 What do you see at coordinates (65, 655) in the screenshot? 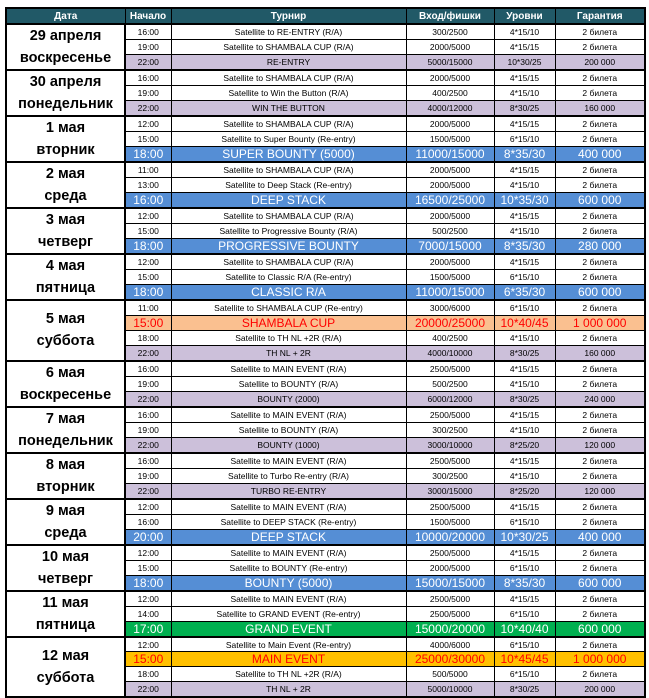
I see `date-label: 12 мая` at bounding box center [65, 655].